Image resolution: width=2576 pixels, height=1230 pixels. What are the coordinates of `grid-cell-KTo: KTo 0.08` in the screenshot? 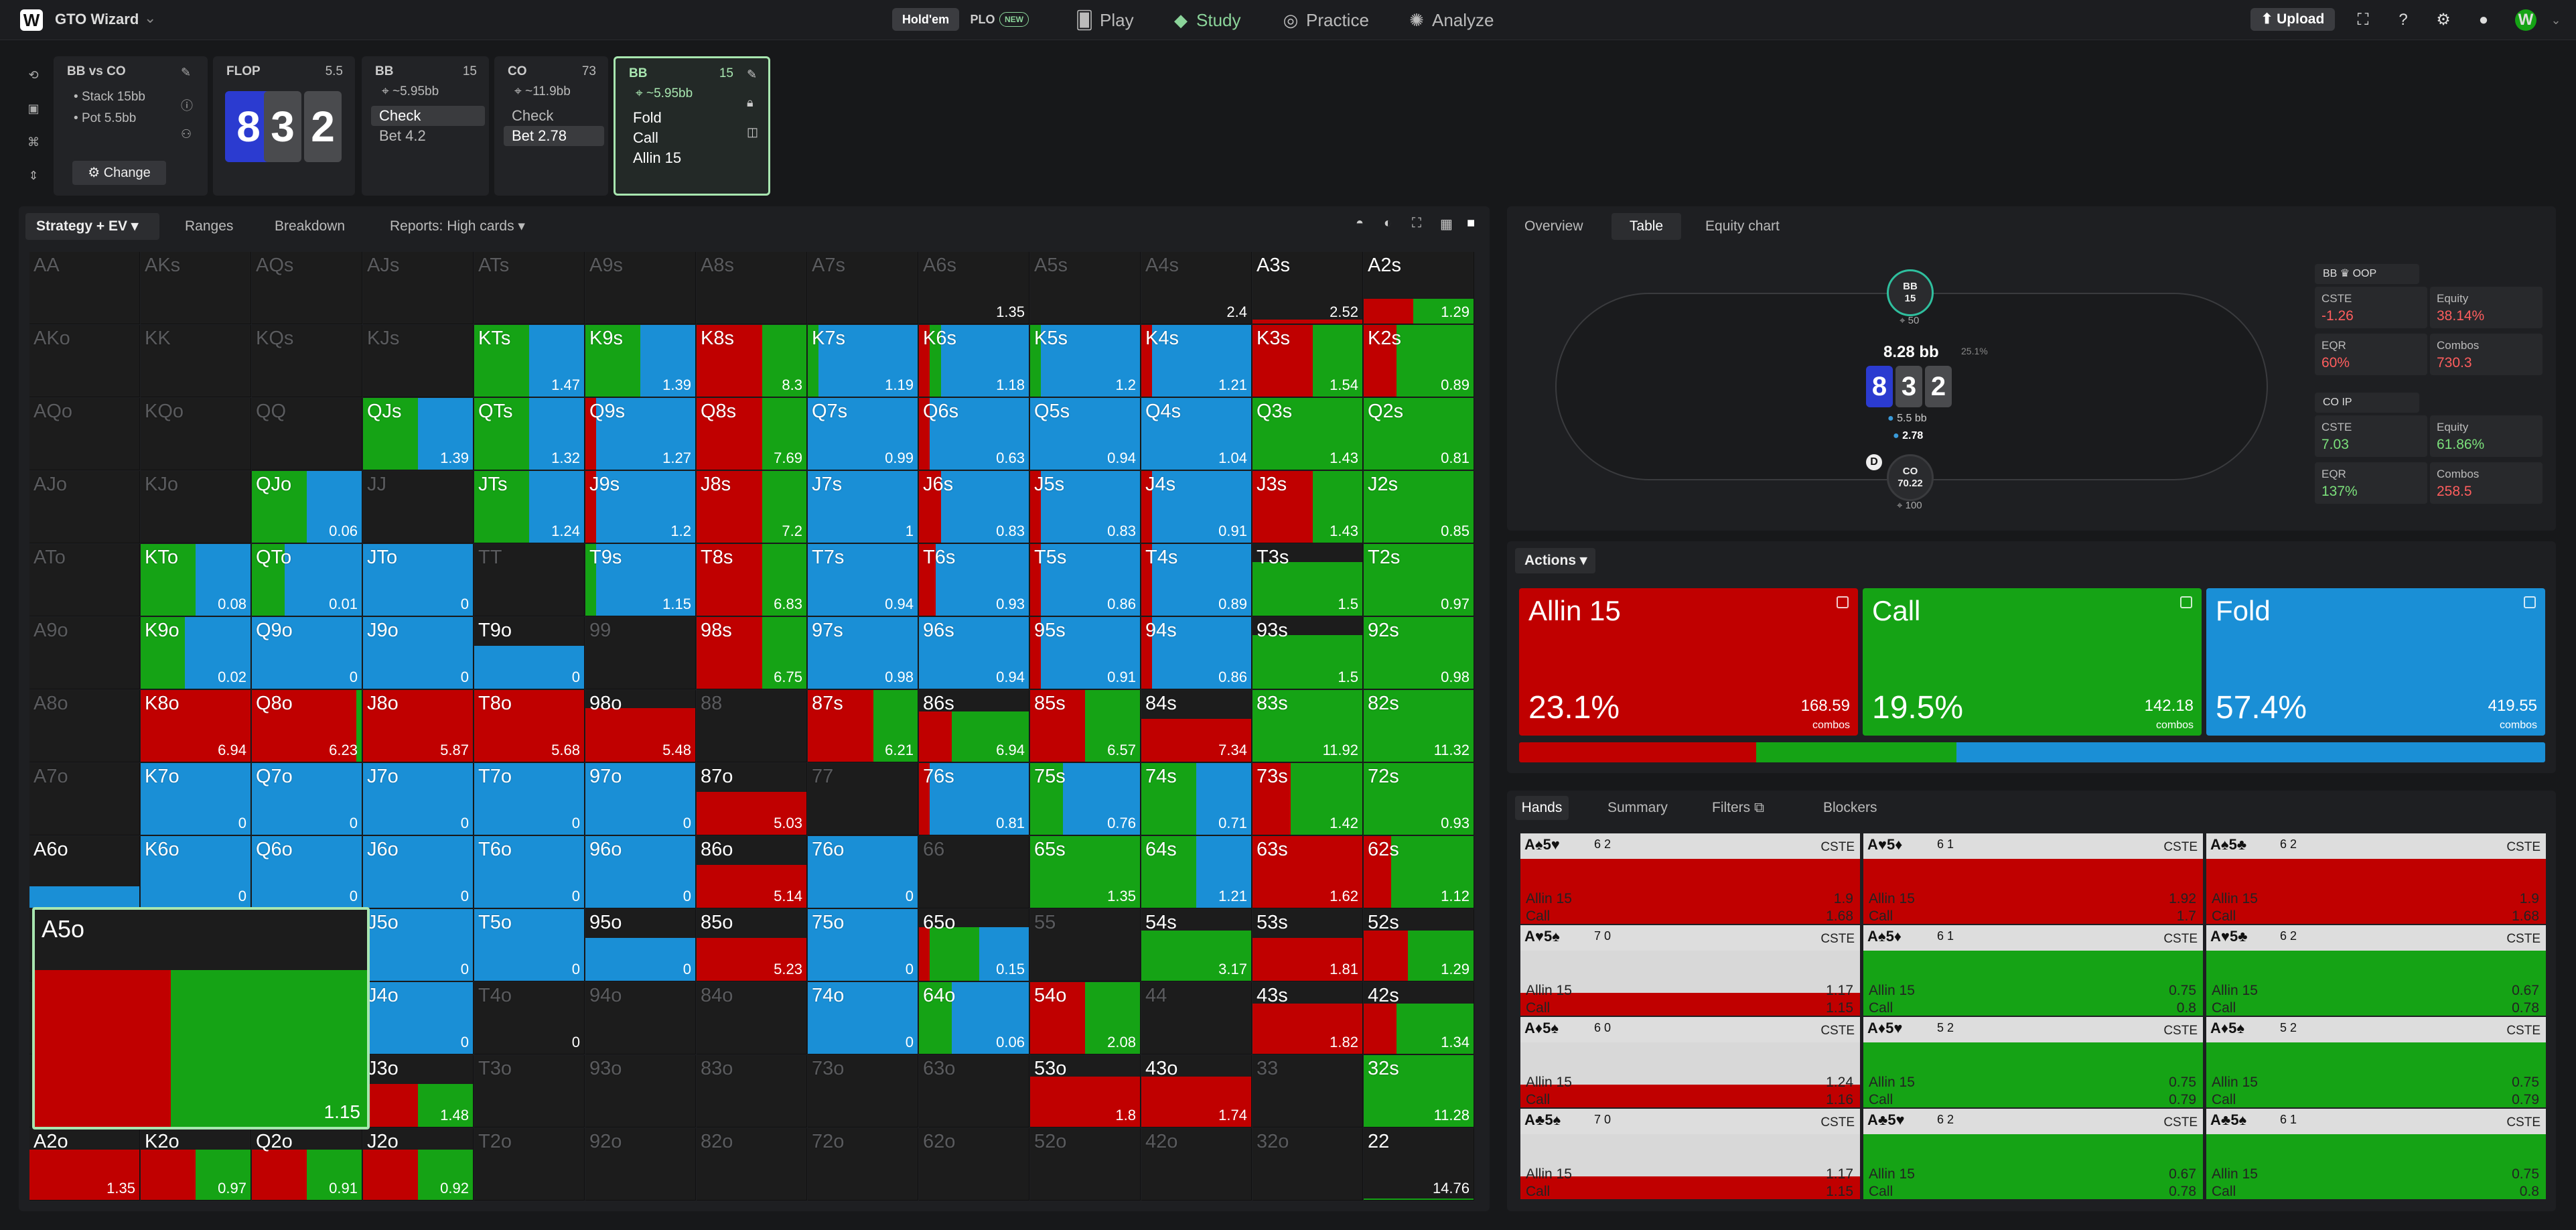 It's located at (196, 580).